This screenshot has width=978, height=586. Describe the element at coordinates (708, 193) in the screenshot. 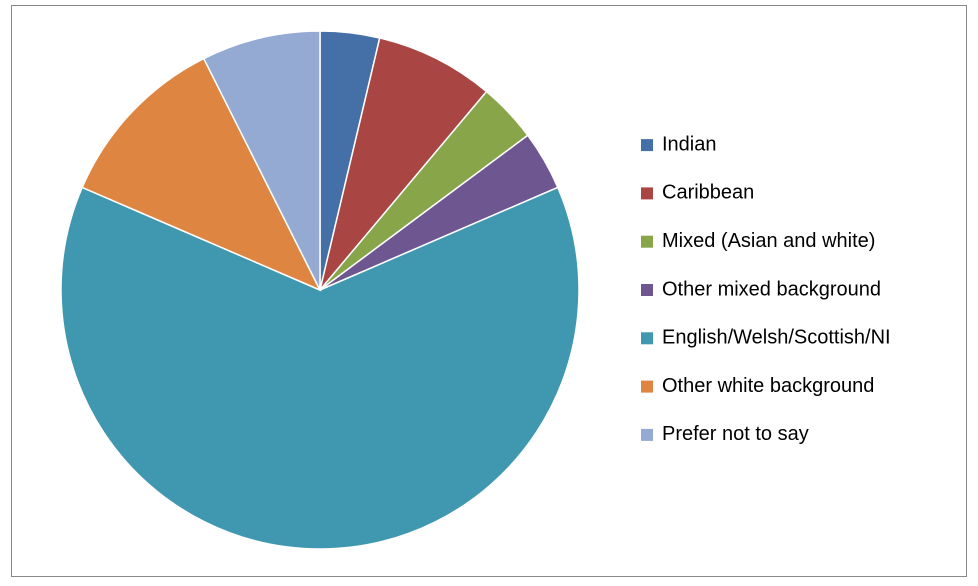

I see `legend-label: Caribbean` at that location.